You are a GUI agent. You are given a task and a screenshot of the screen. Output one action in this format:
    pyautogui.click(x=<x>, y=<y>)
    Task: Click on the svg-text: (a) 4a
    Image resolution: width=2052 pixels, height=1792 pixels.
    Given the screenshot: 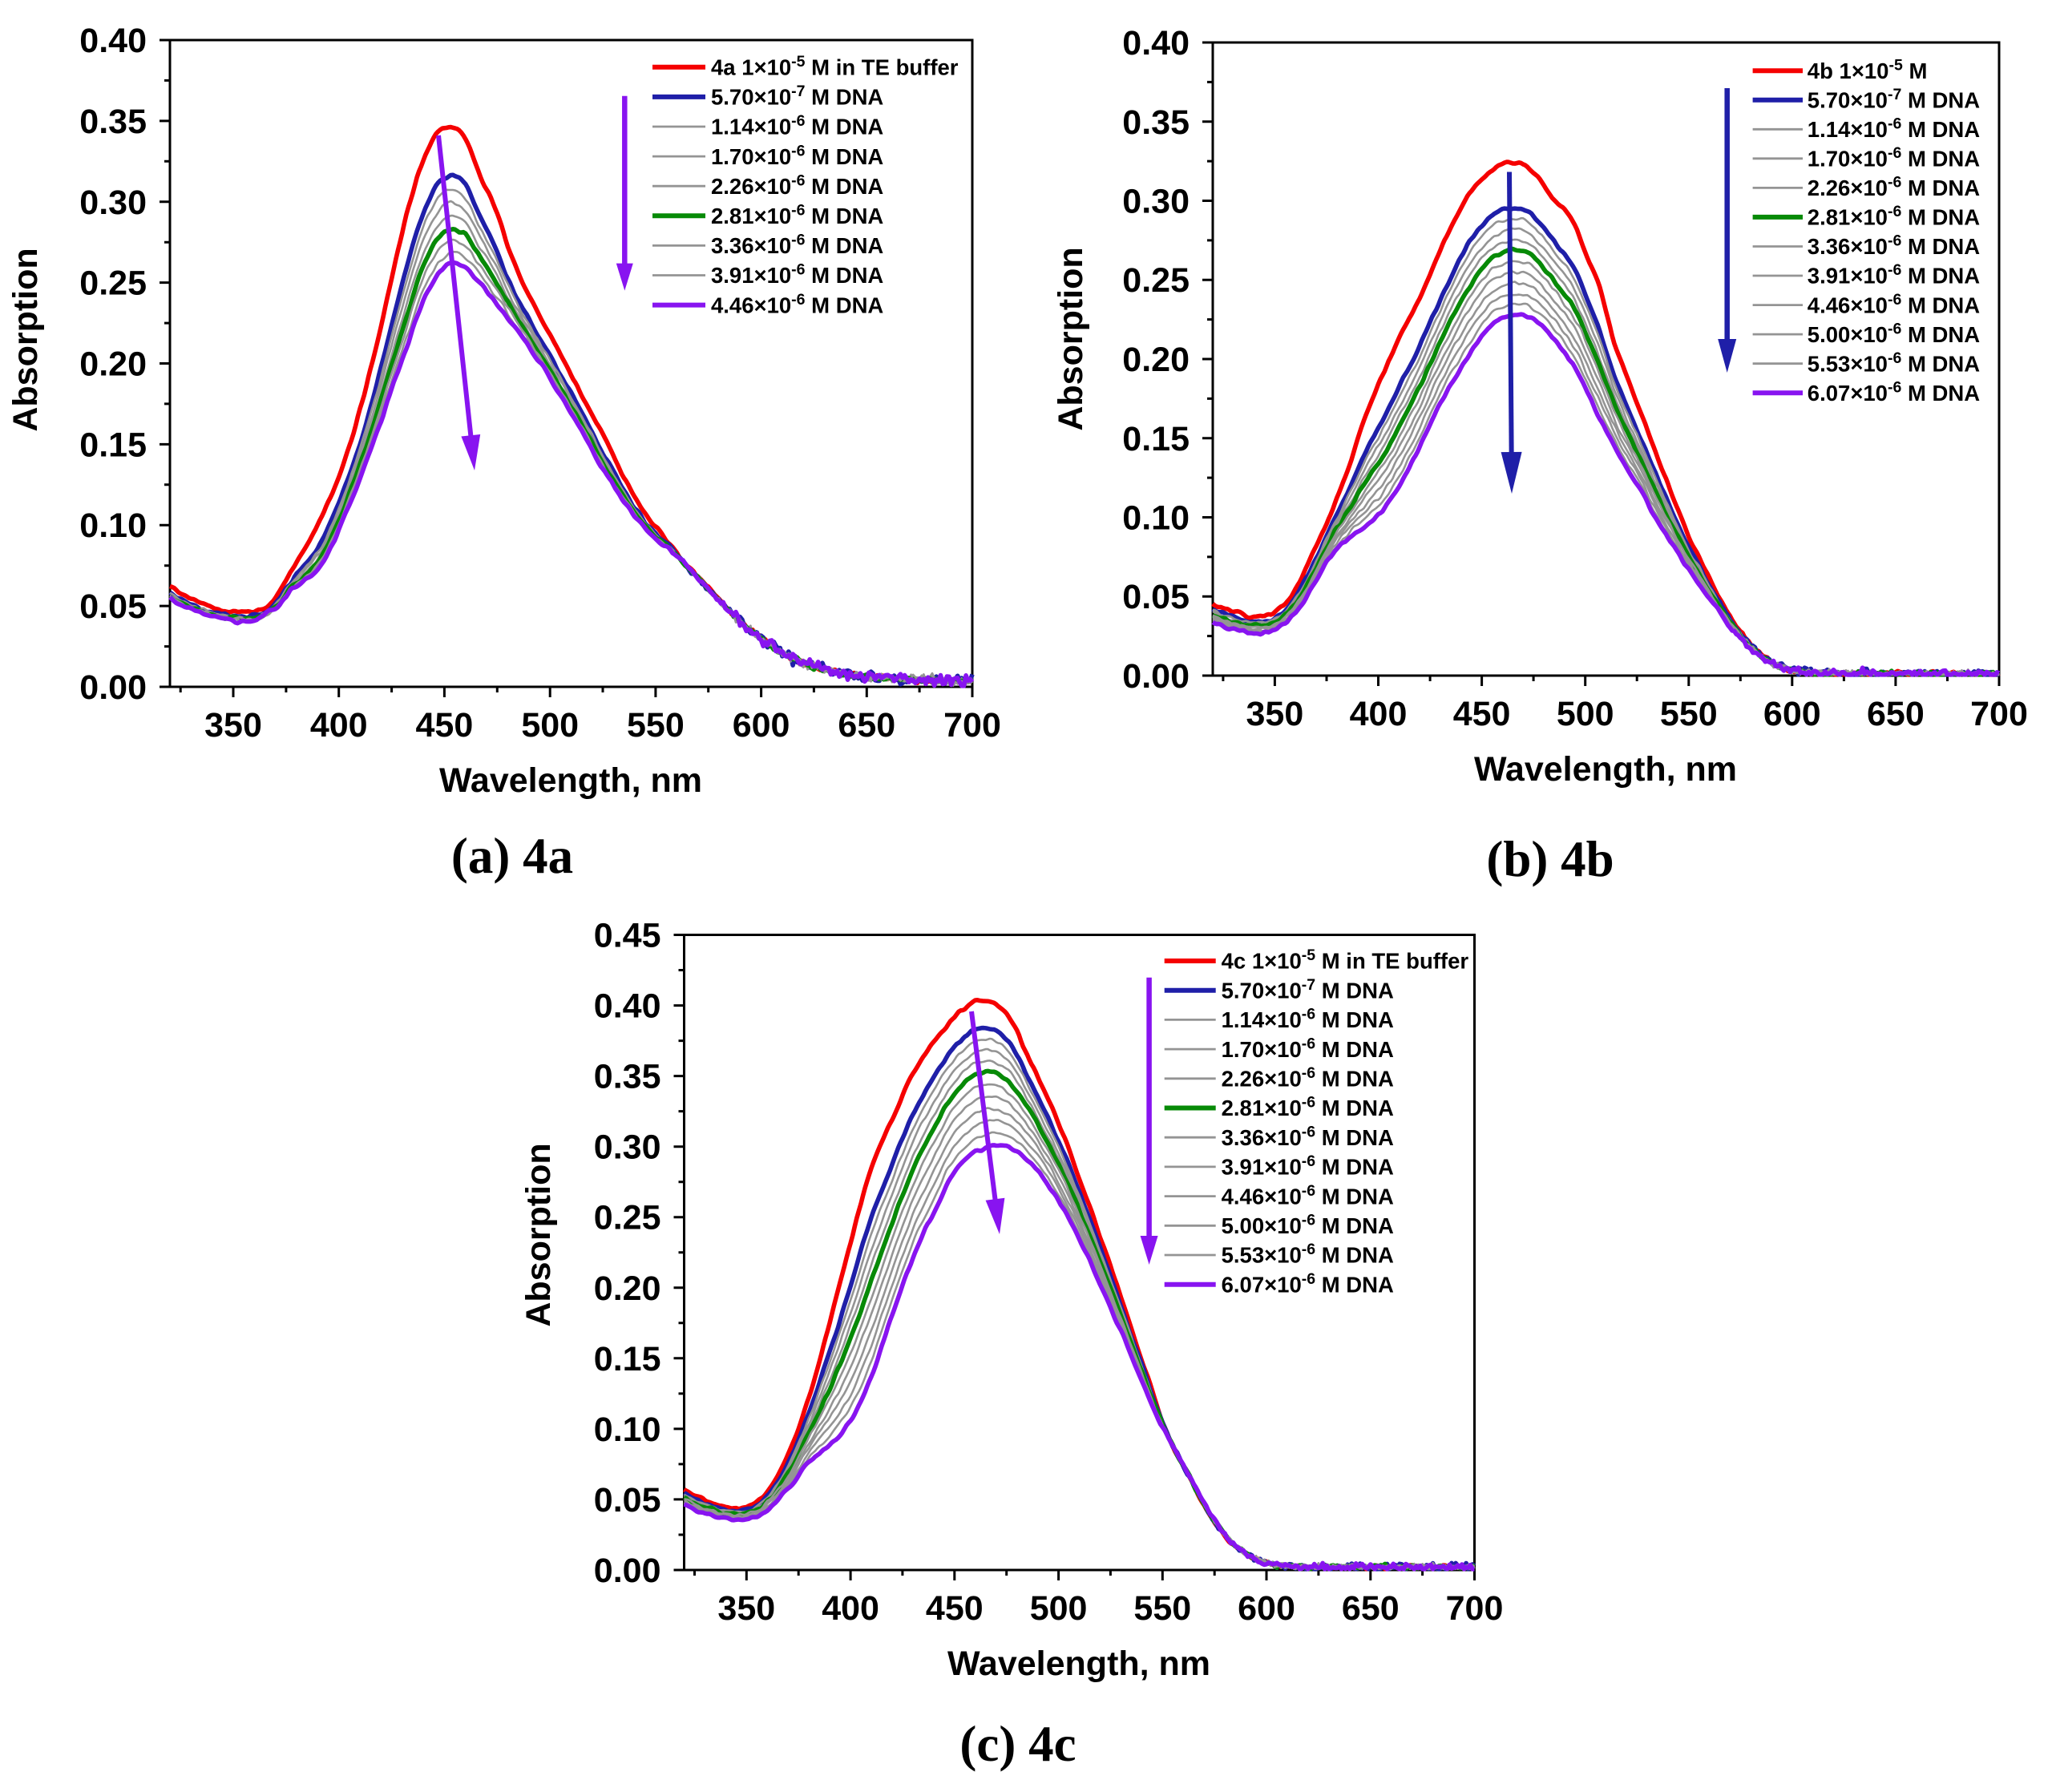 What is the action you would take?
    pyautogui.click(x=512, y=856)
    